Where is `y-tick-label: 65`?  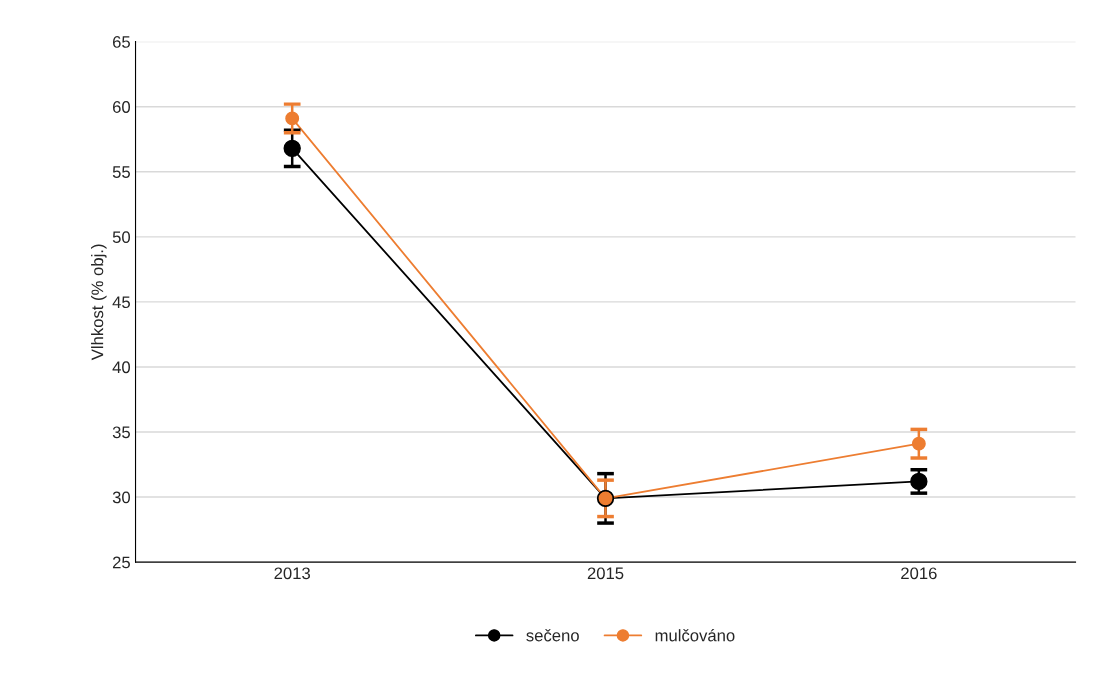
y-tick-label: 65 is located at coordinates (121, 42).